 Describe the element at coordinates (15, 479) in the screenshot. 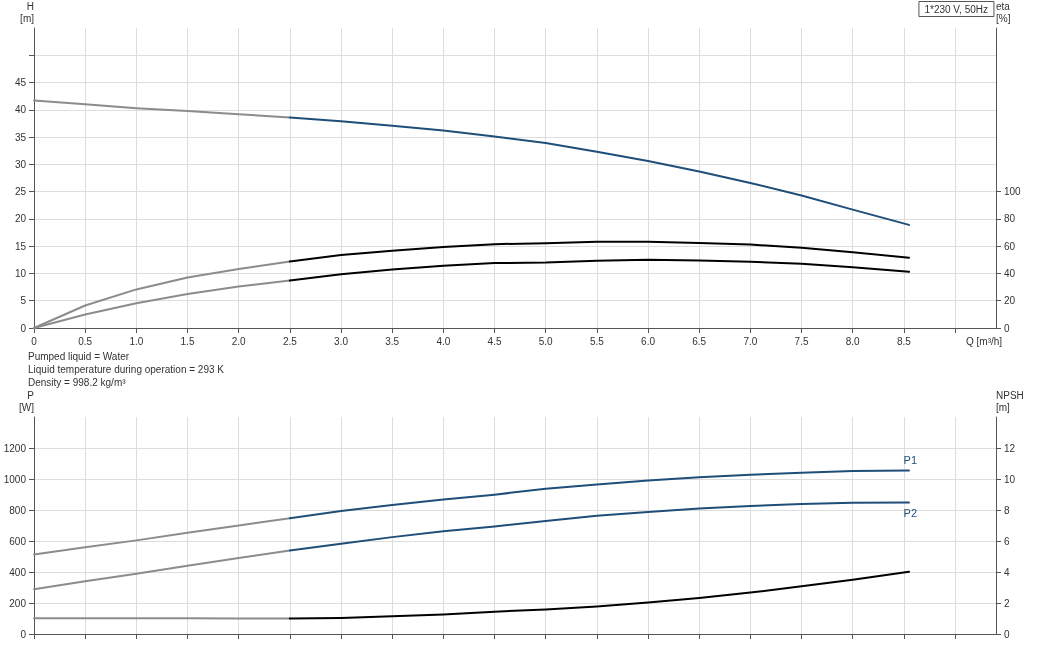

I see `y-tick-label: 1000` at that location.